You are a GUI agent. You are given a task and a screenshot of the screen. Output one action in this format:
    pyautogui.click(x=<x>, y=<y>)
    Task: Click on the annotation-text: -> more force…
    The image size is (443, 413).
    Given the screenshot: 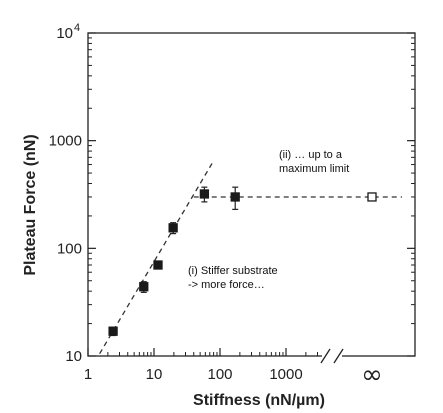 What is the action you would take?
    pyautogui.click(x=226, y=285)
    